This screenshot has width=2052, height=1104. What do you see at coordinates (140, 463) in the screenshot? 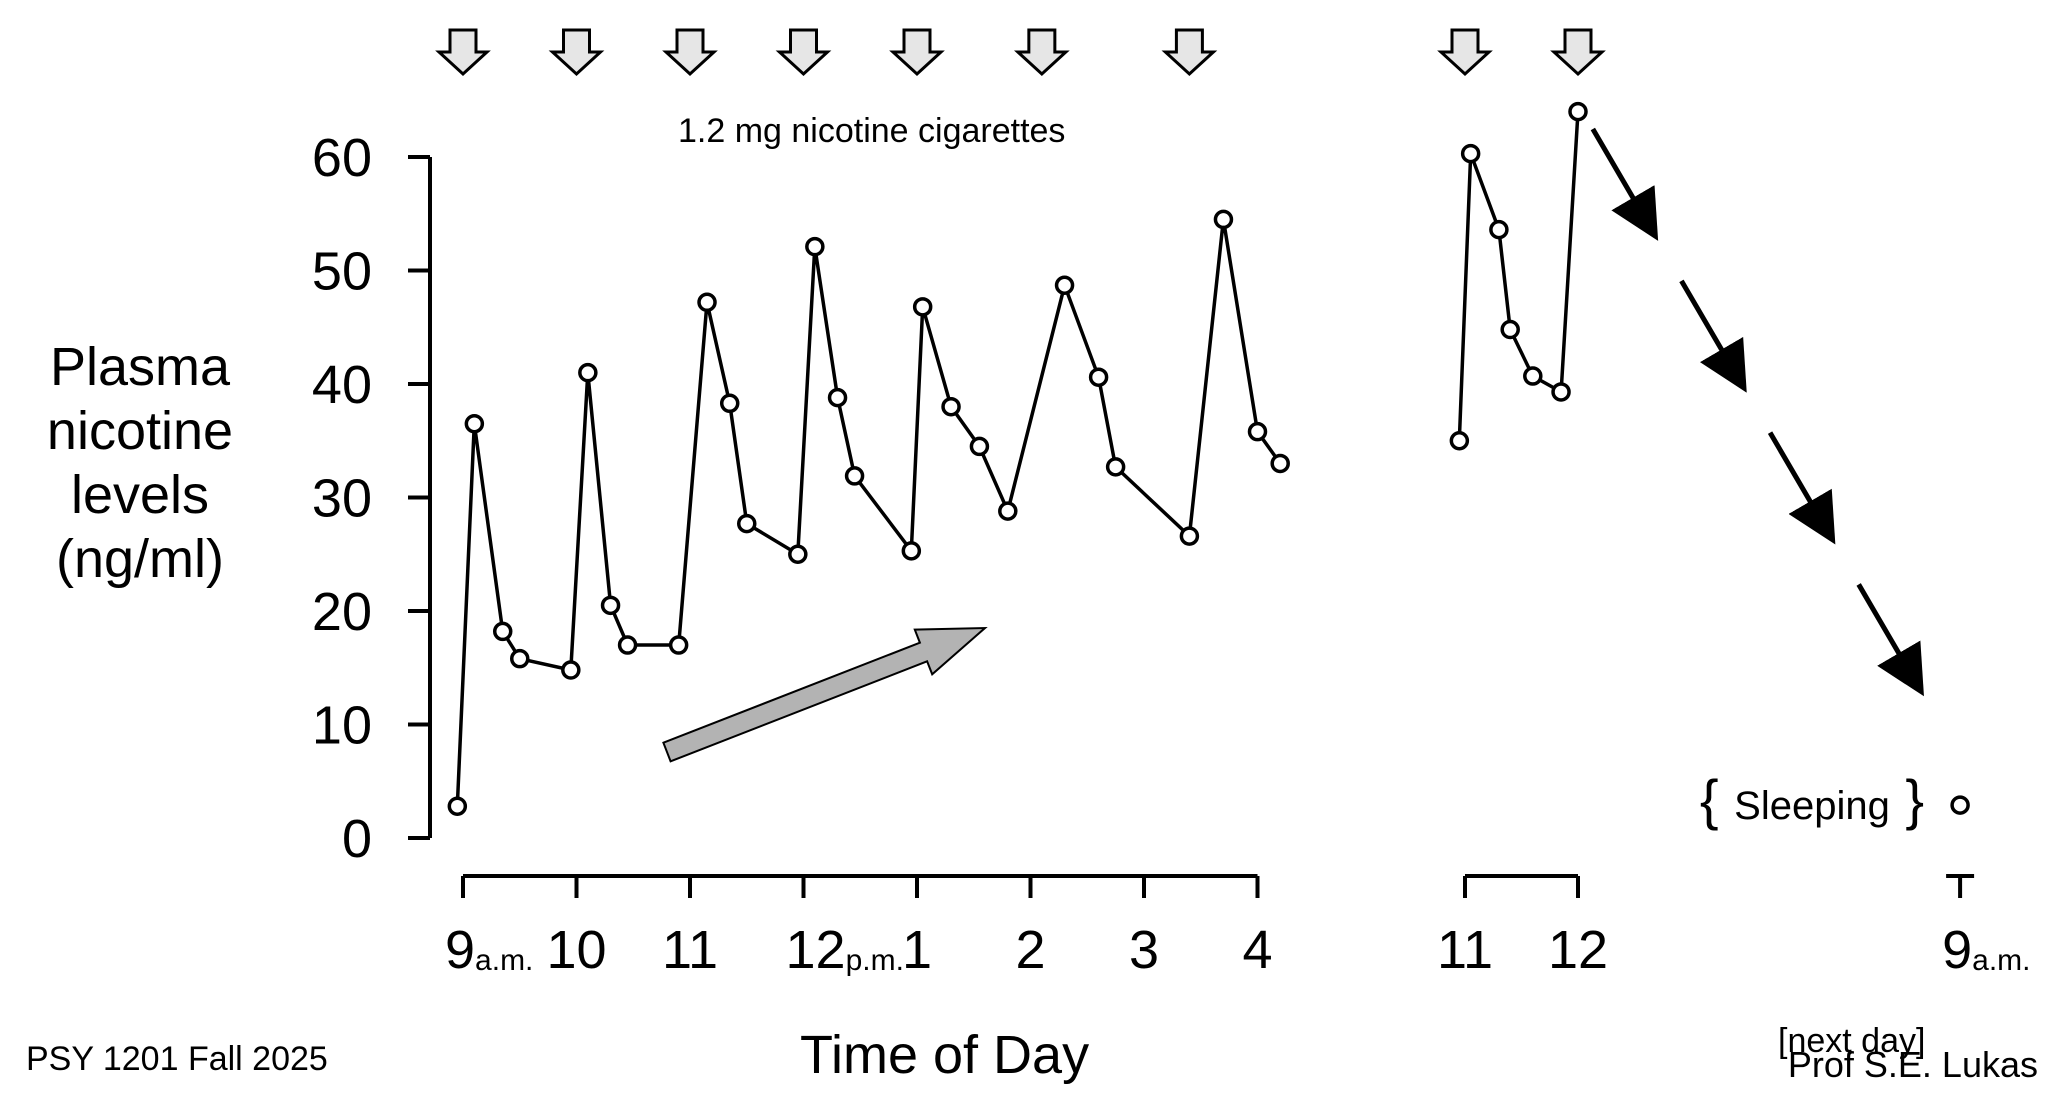
I see `y-axis-title: Plasma nicotine levels (ng/ml)` at bounding box center [140, 463].